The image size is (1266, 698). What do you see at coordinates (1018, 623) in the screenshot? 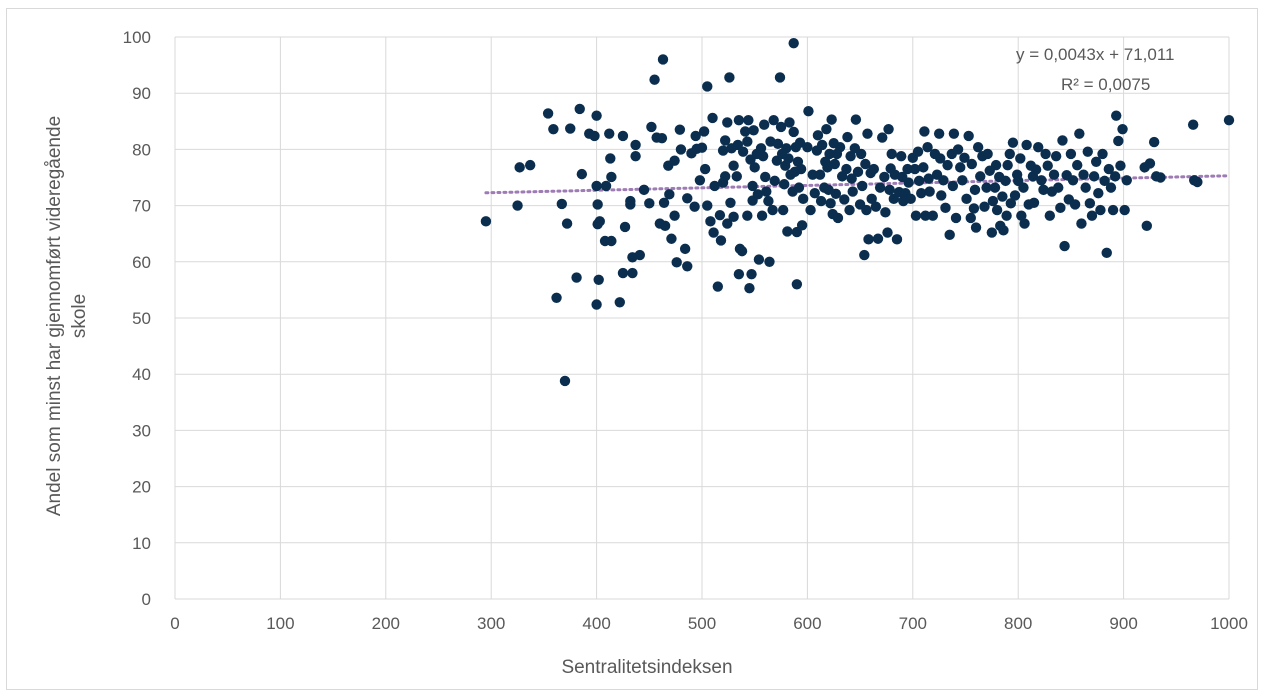
I see `x-tick-label: 800` at bounding box center [1018, 623].